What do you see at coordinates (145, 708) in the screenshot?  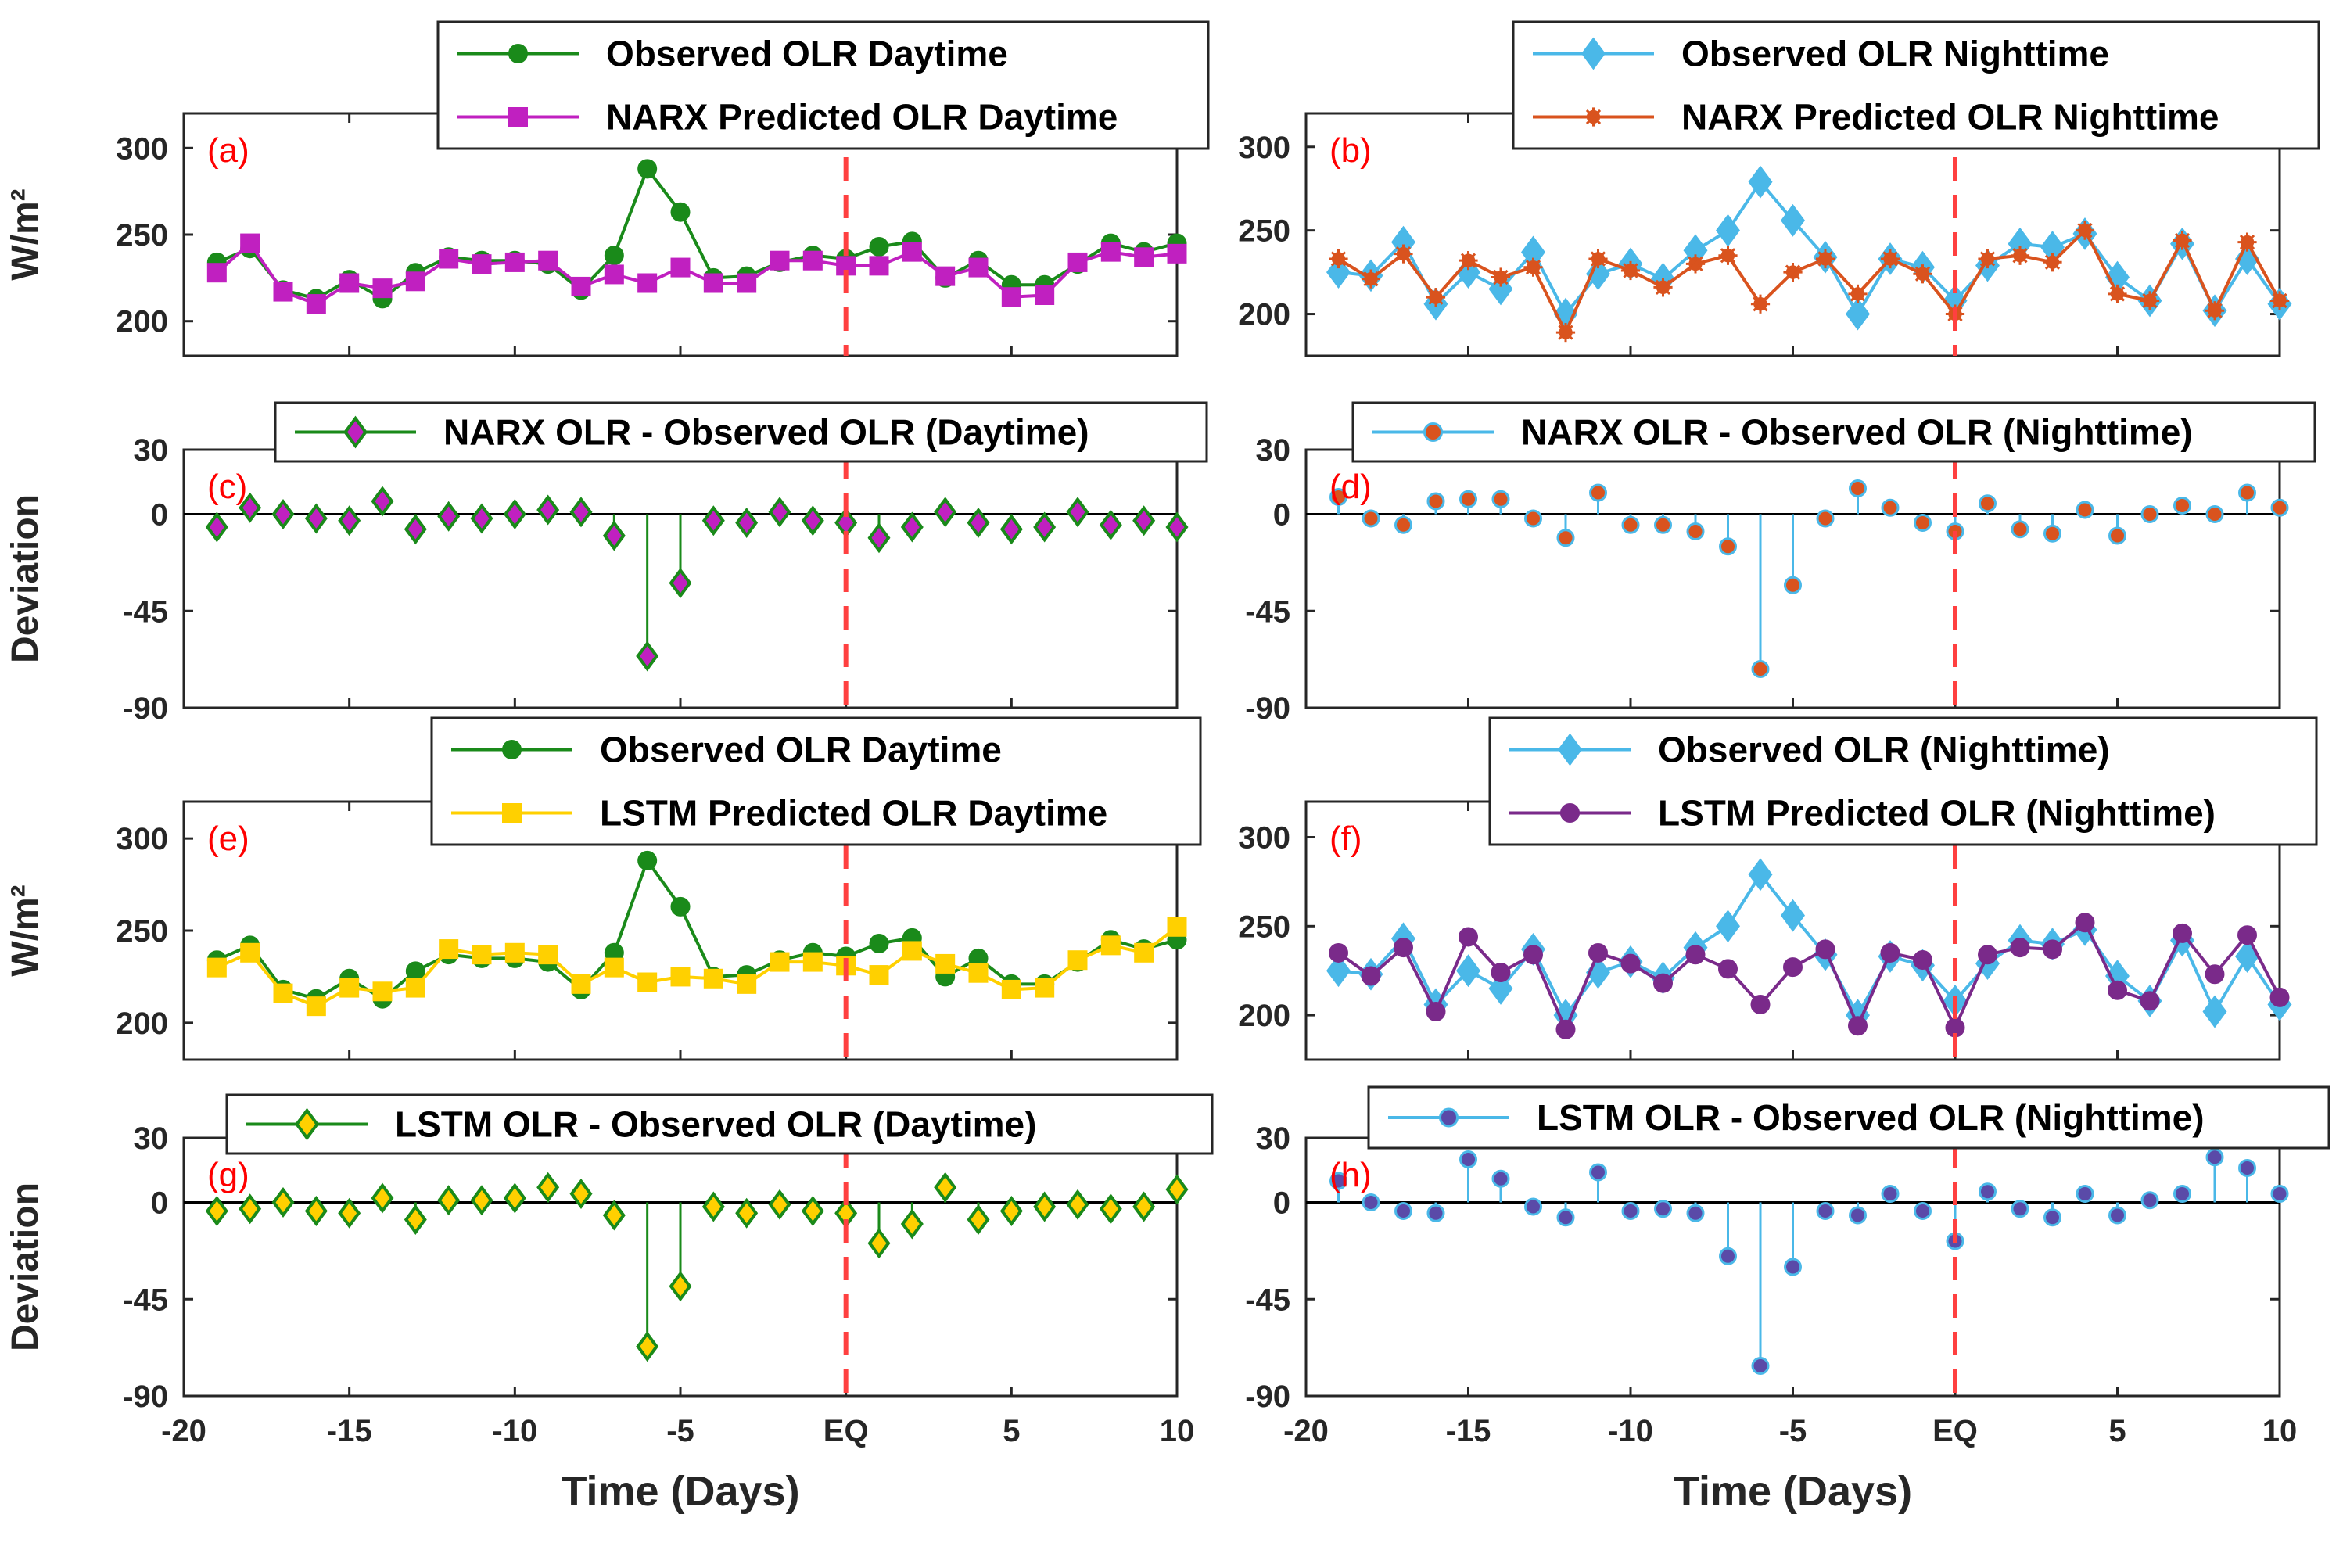 I see `y-tick-label-c-3: -90` at bounding box center [145, 708].